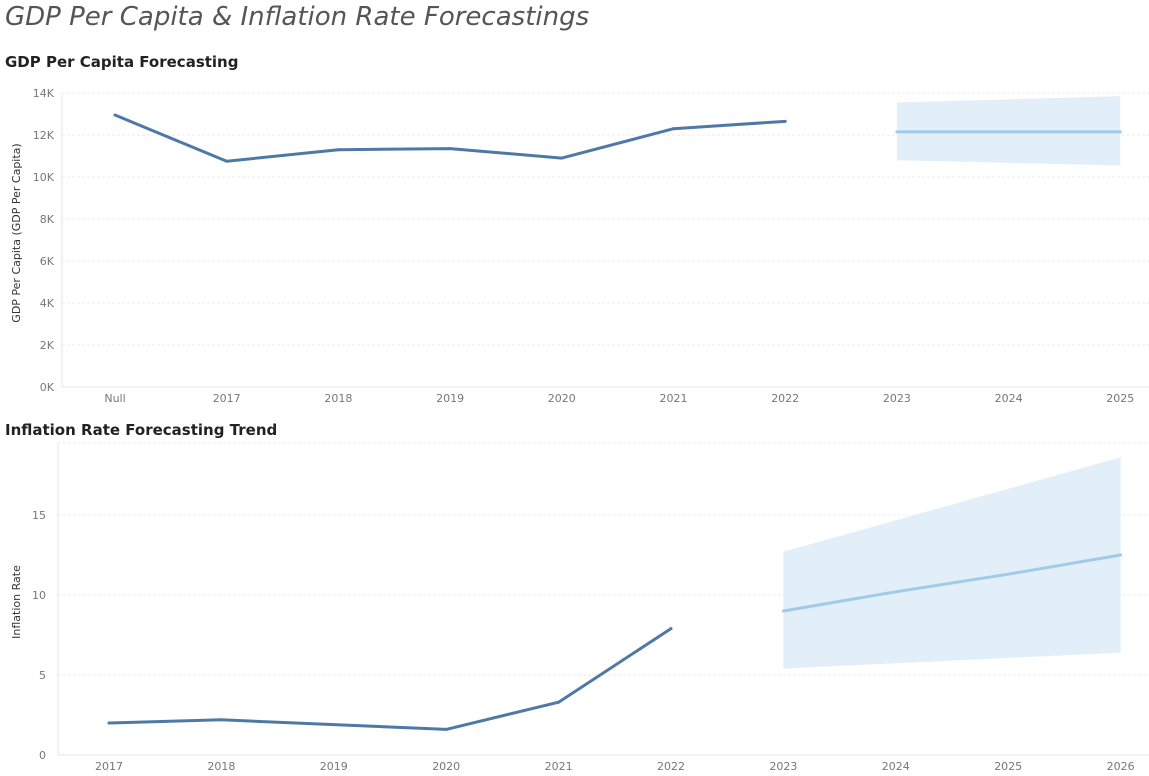 This screenshot has height=776, width=1149. What do you see at coordinates (446, 766) in the screenshot?
I see `inflation-x-tick-label: 2020` at bounding box center [446, 766].